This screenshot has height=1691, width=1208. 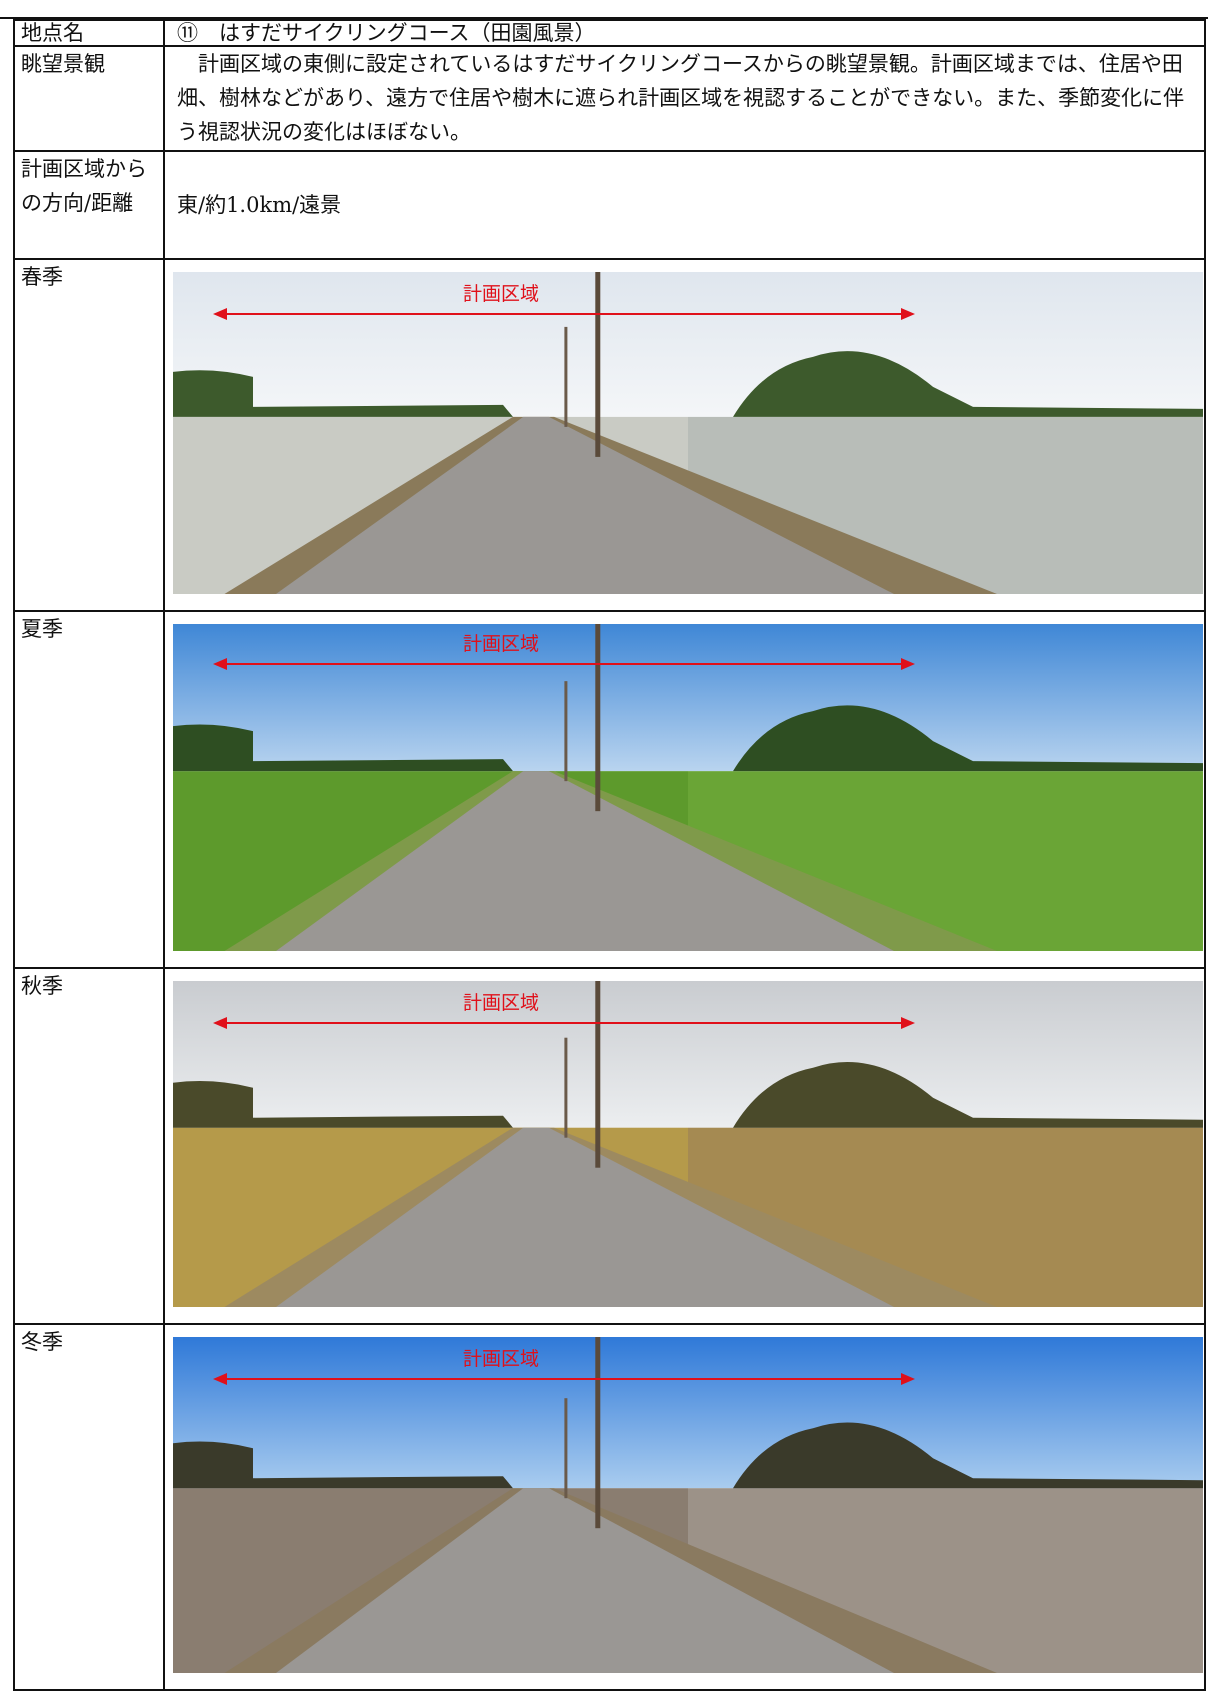 I want to click on cell-text: 東/約1.0km/遠景, so click(x=684, y=205).